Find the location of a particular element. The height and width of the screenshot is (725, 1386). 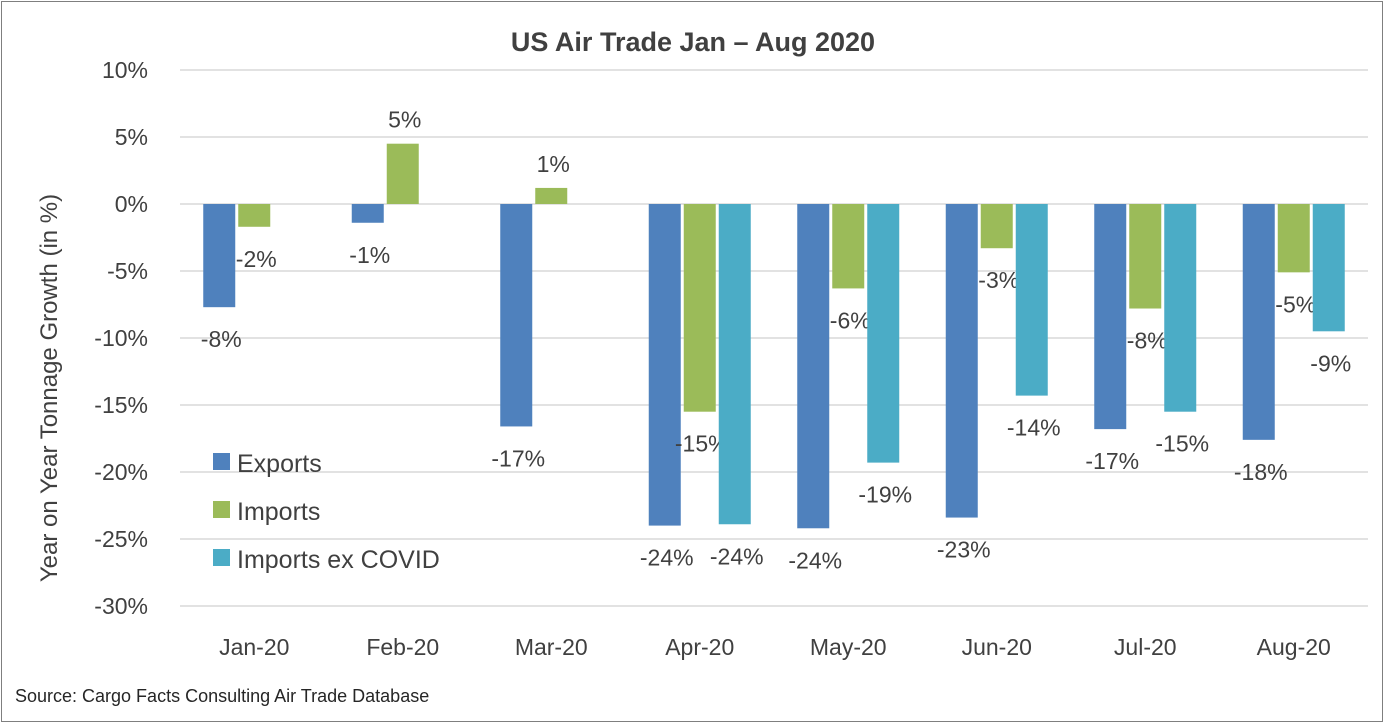

x-tick-label: Jan-20 is located at coordinates (254, 647).